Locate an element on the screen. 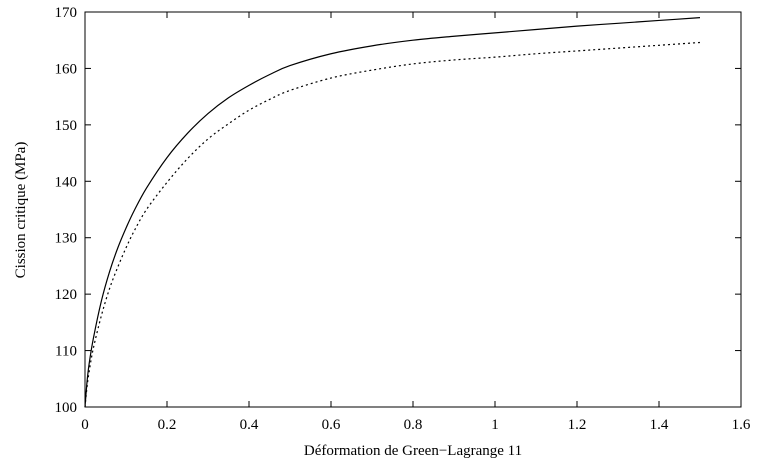 The width and height of the screenshot is (760, 464). x-tick-label: 1.2 is located at coordinates (577, 425).